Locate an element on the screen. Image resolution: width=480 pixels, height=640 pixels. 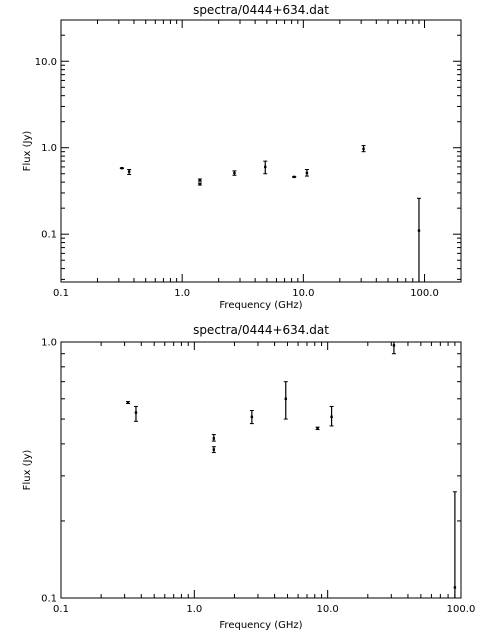
top-panel-title: spectra/0444+634.dat is located at coordinates (261, 10).